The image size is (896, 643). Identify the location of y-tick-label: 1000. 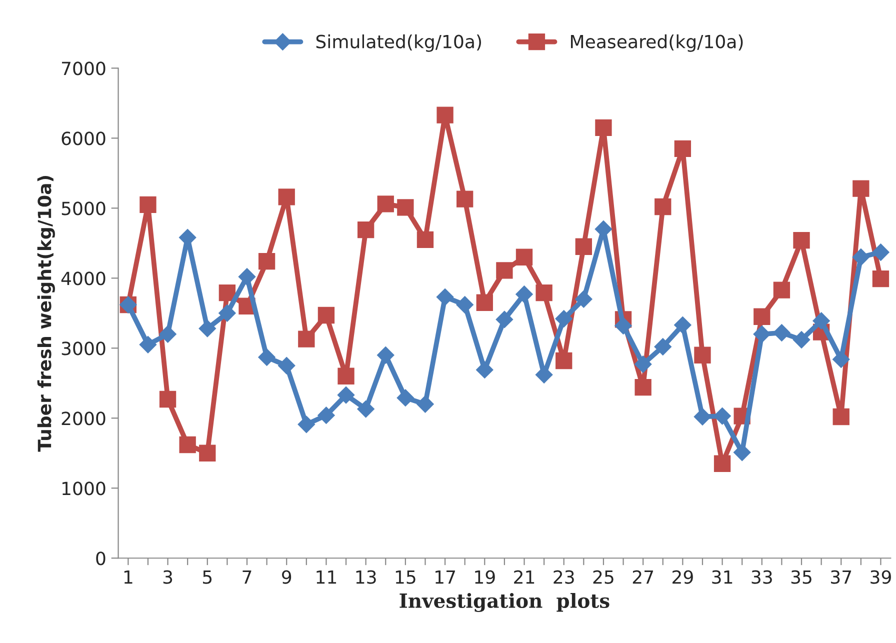
(84, 489).